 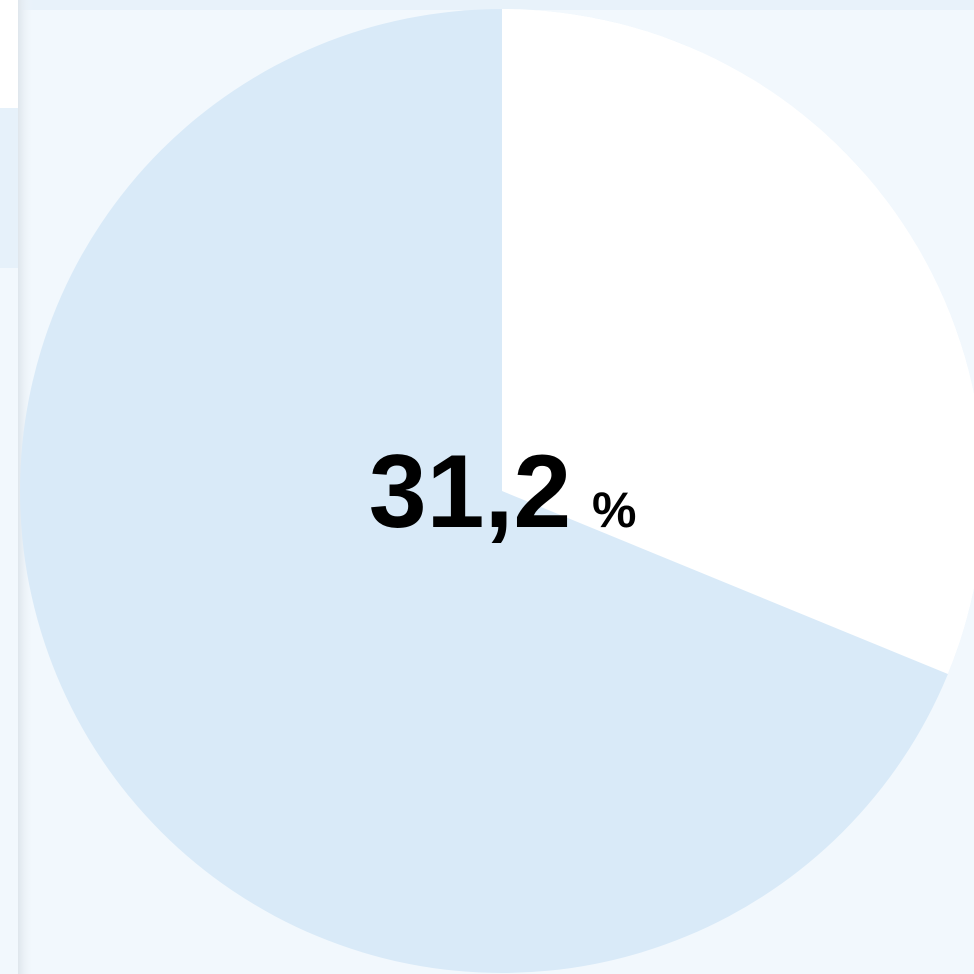 What do you see at coordinates (470, 492) in the screenshot?
I see `value-label: 31,2` at bounding box center [470, 492].